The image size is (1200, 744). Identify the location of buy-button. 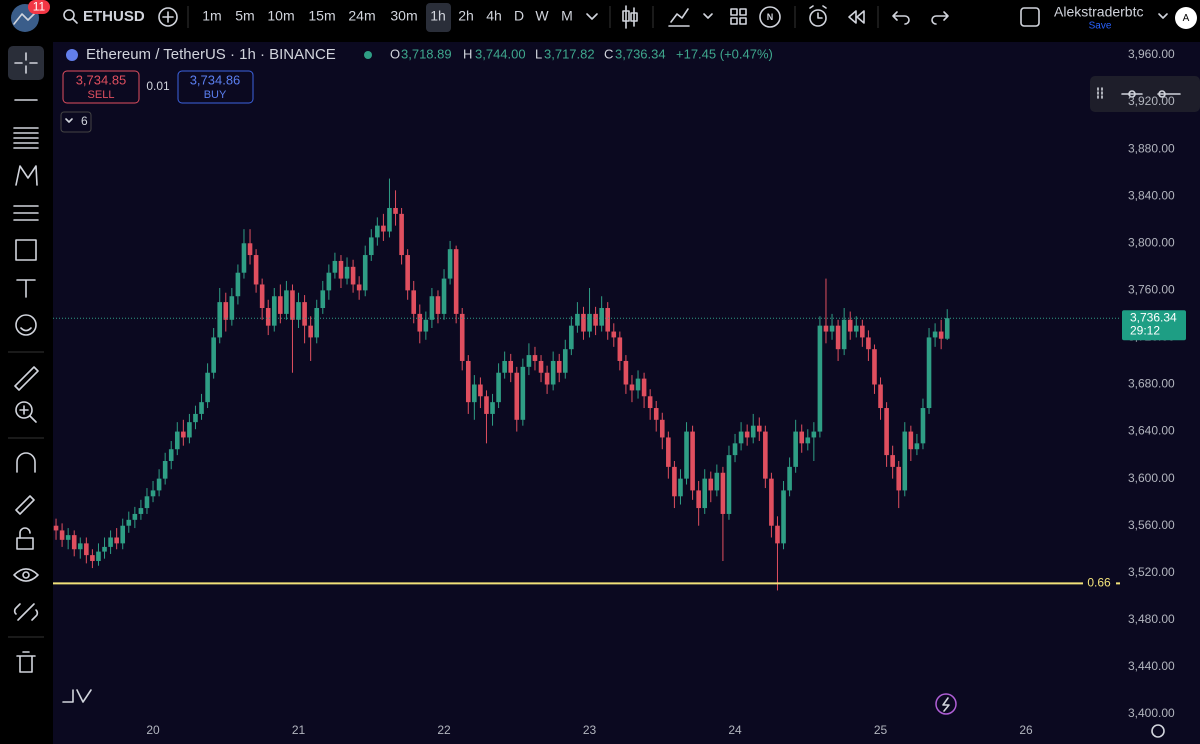
(215, 87).